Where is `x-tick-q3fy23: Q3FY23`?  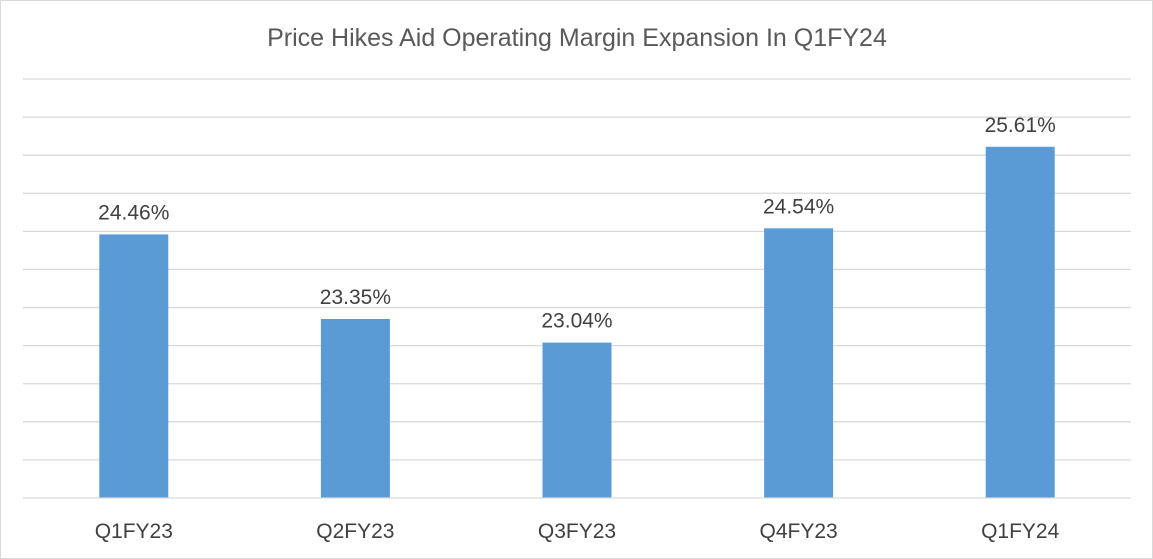 x-tick-q3fy23: Q3FY23 is located at coordinates (577, 531).